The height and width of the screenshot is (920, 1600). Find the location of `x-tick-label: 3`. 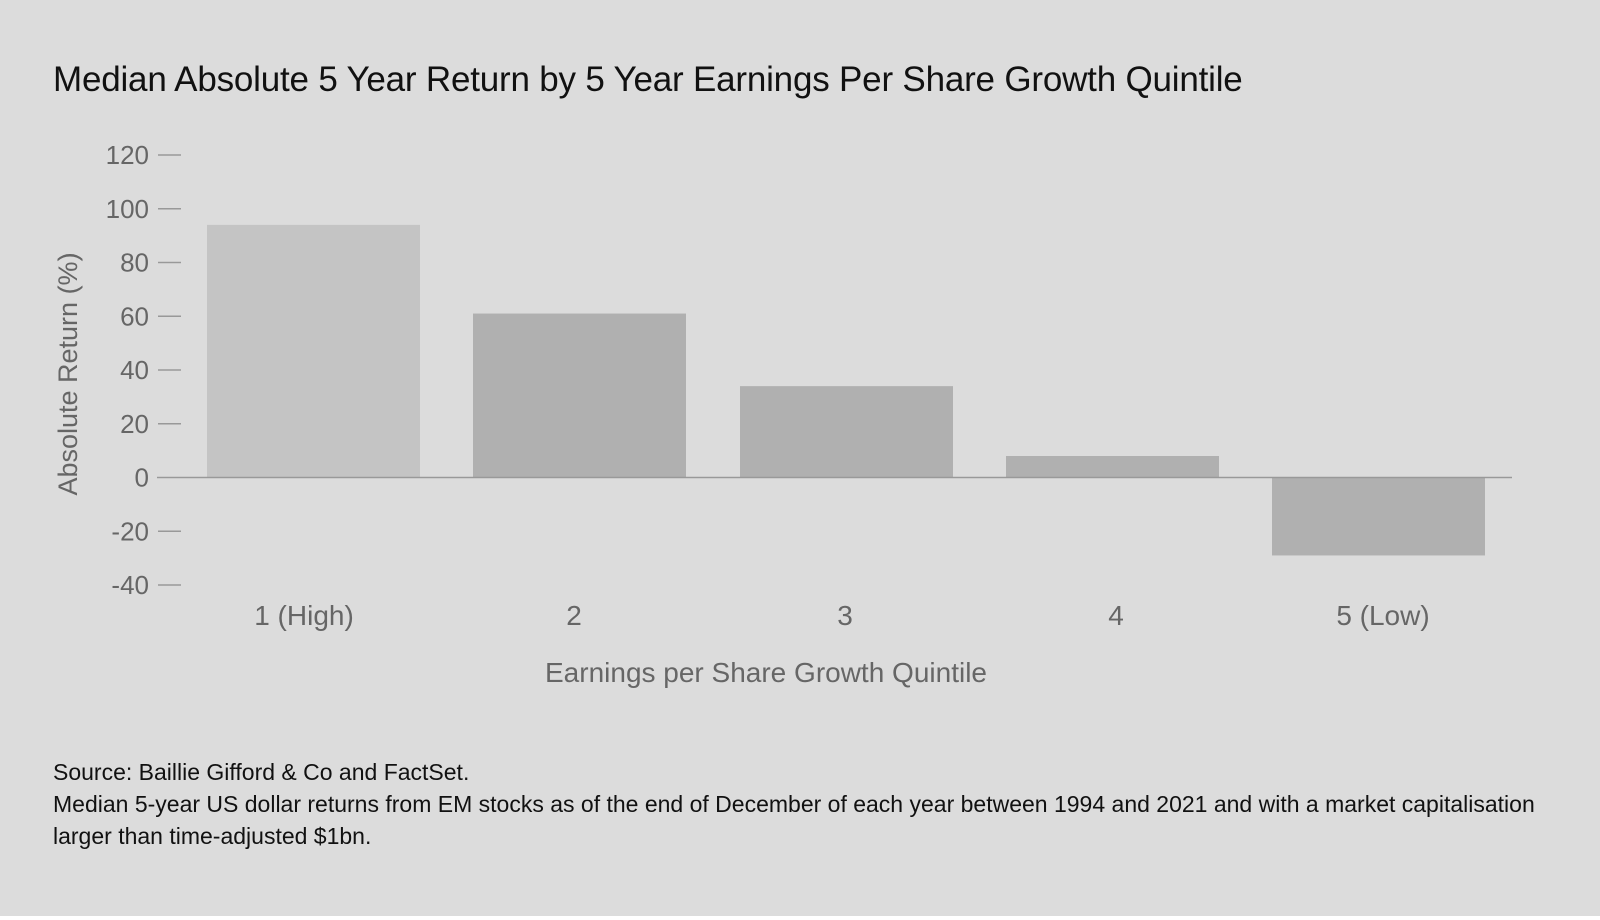

x-tick-label: 3 is located at coordinates (845, 615).